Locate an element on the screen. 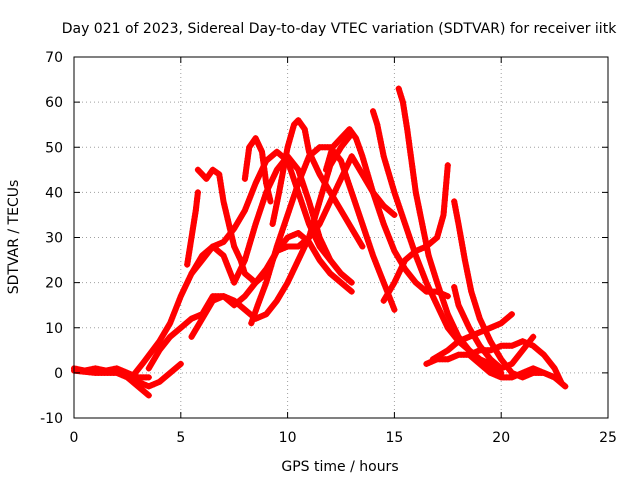 This screenshot has height=480, width=640. x-tick-label: 10 is located at coordinates (288, 438).